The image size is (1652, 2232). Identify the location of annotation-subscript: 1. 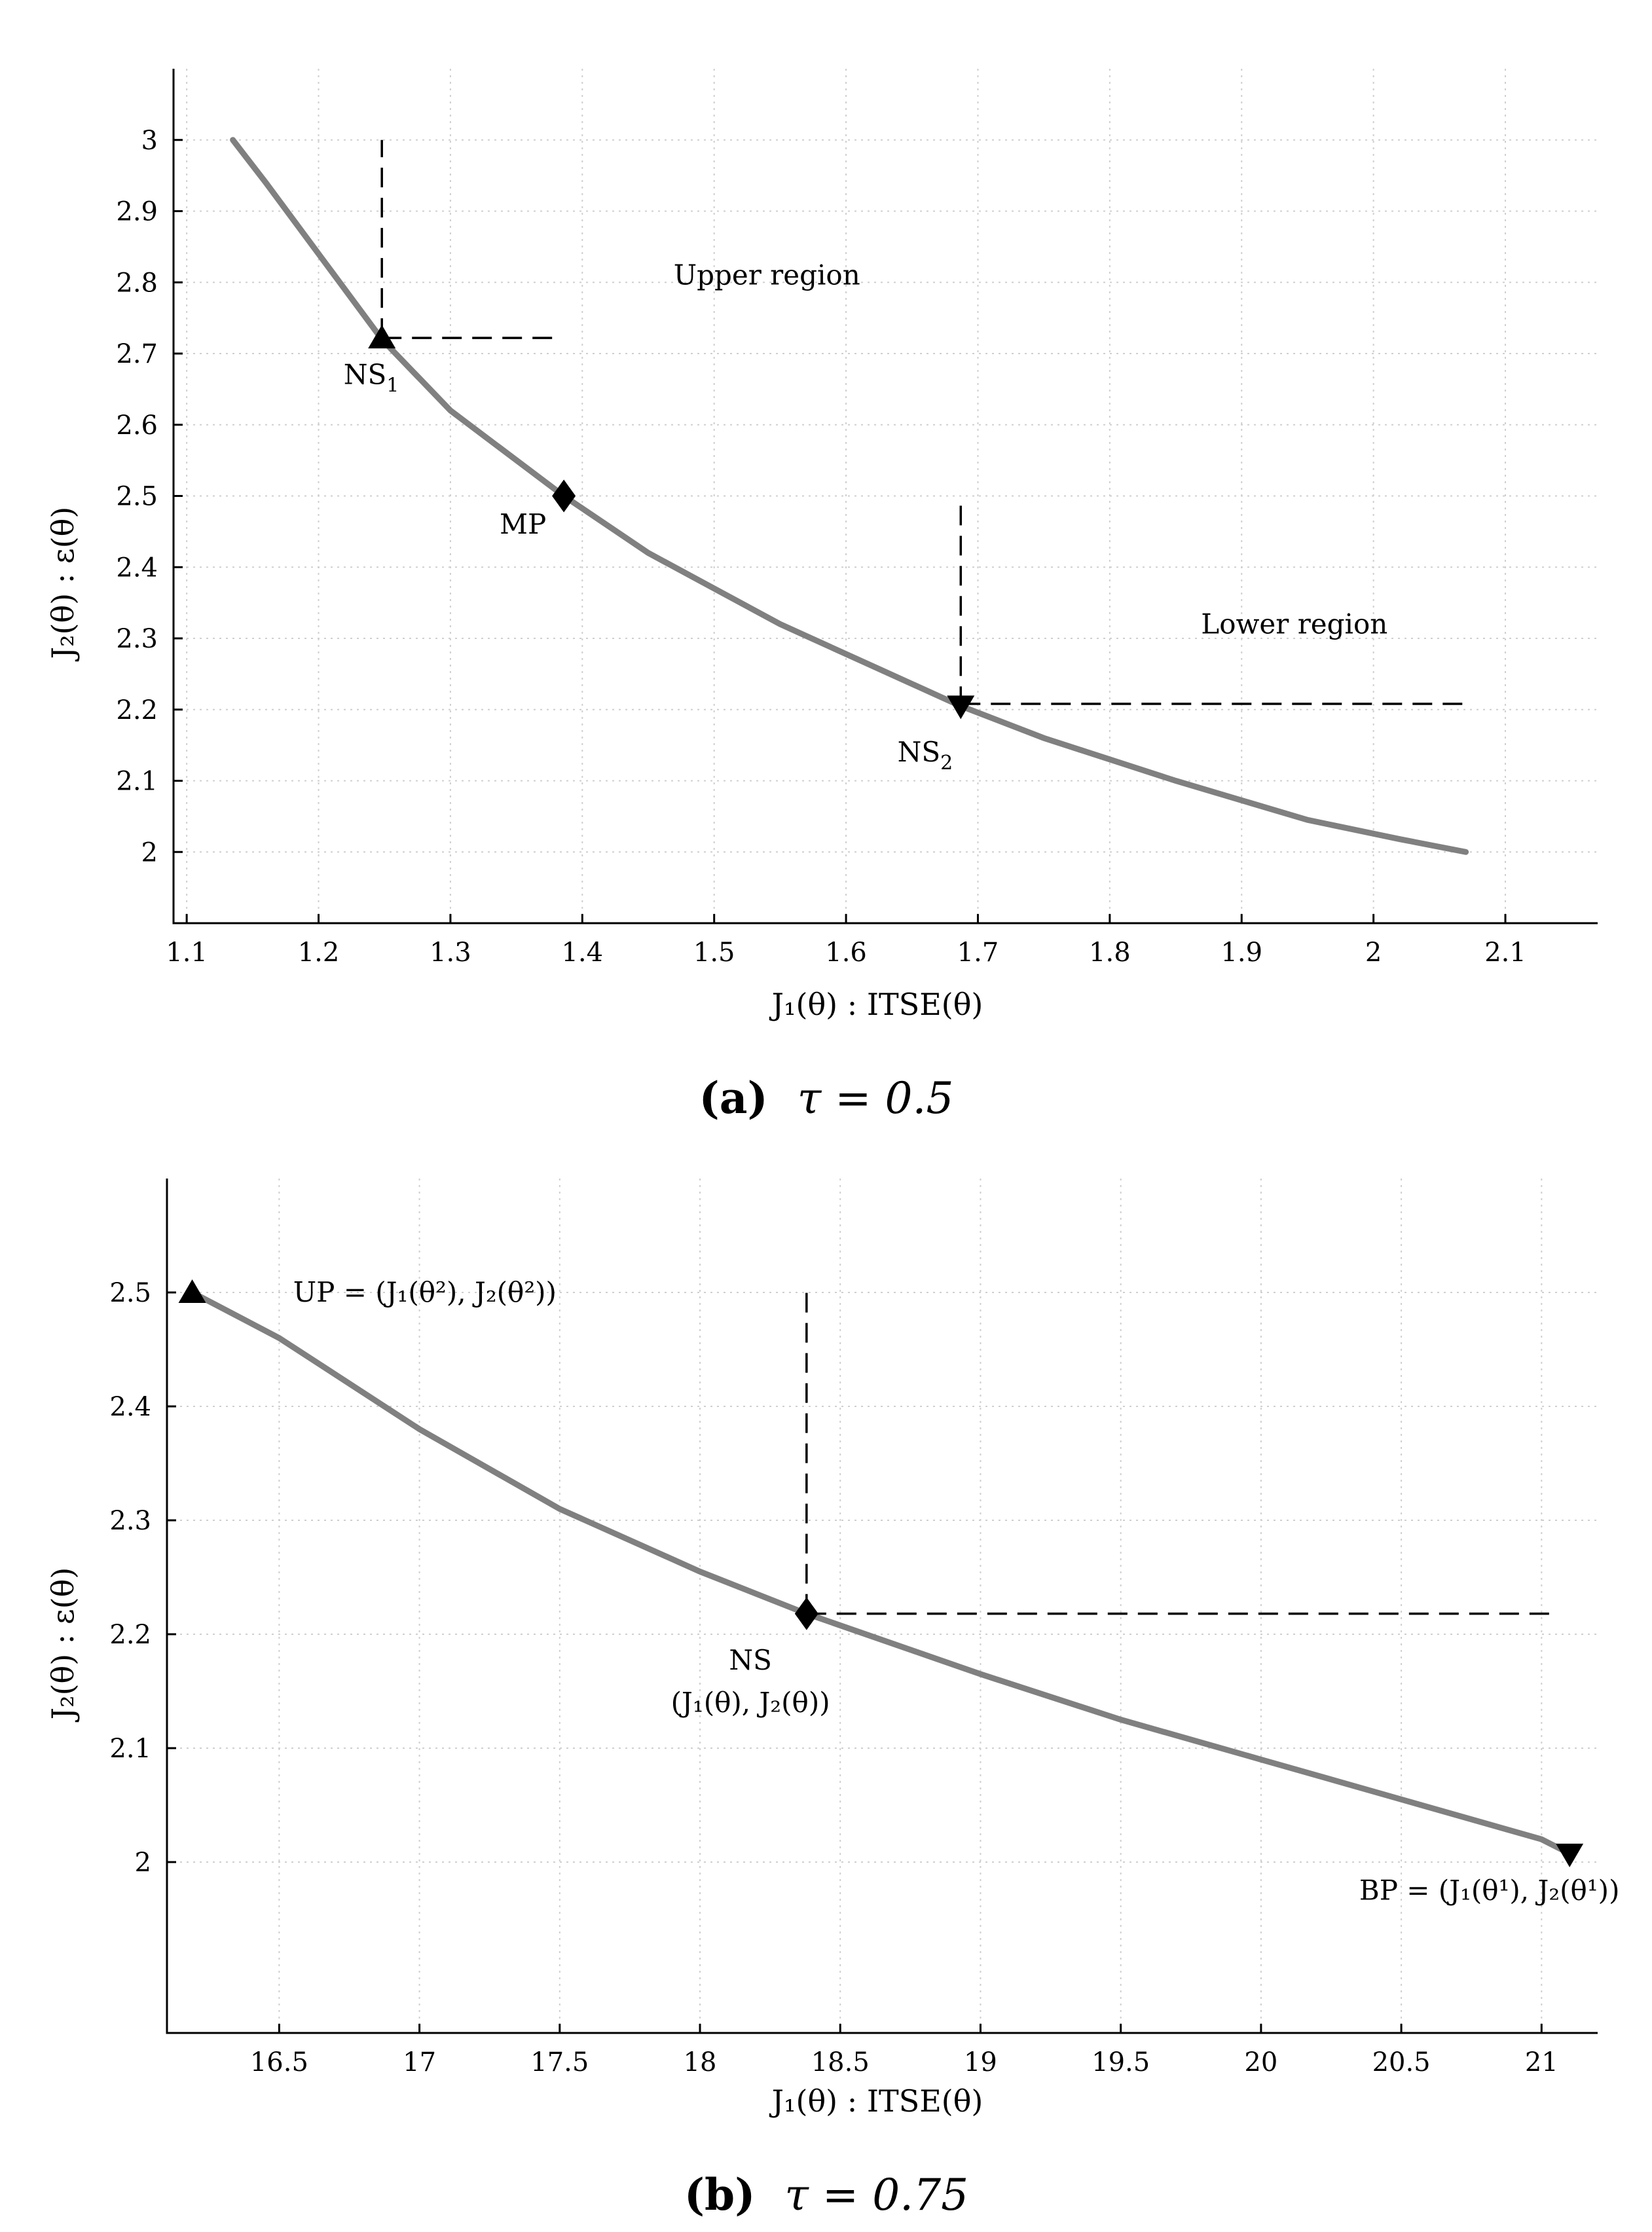
(392, 386).